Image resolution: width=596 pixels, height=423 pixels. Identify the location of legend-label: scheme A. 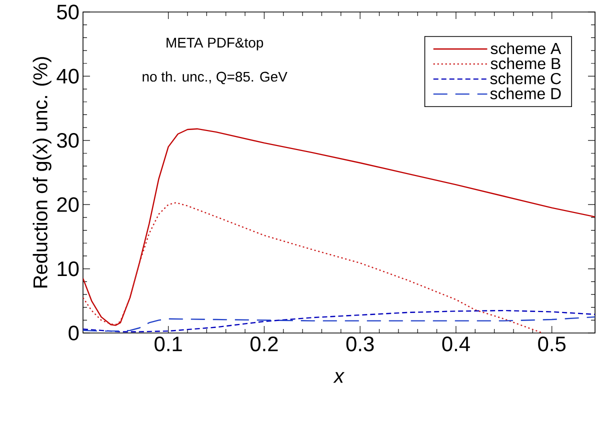
(526, 48).